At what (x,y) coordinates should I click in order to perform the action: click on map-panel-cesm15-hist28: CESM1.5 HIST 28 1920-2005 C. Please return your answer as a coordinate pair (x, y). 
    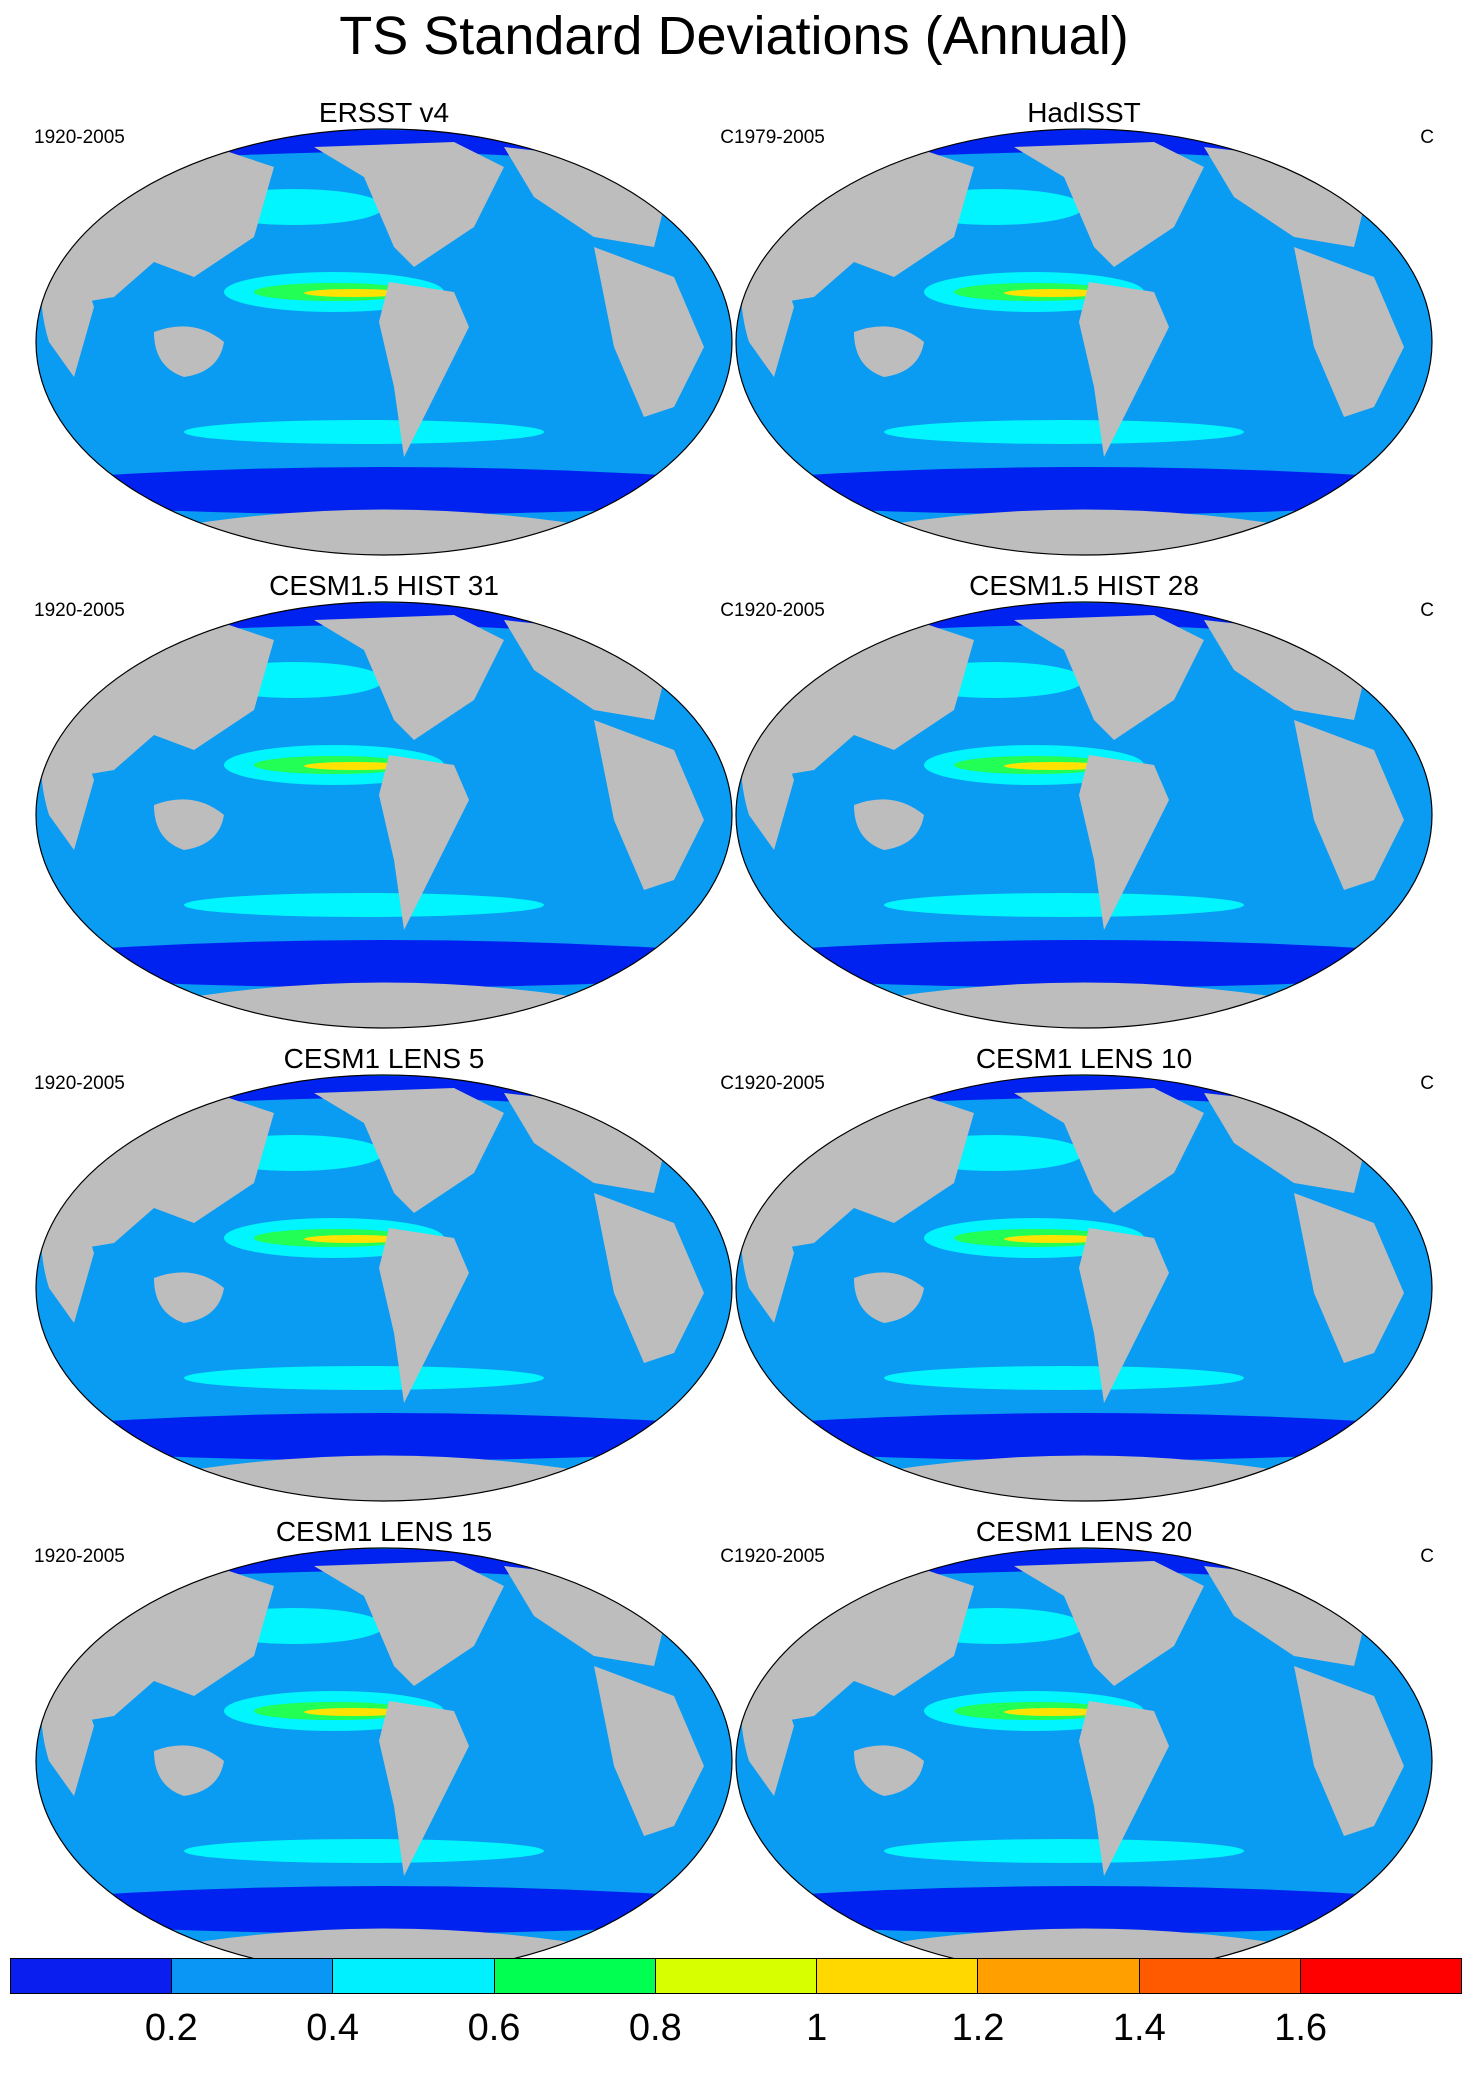
    Looking at the image, I should click on (1084, 800).